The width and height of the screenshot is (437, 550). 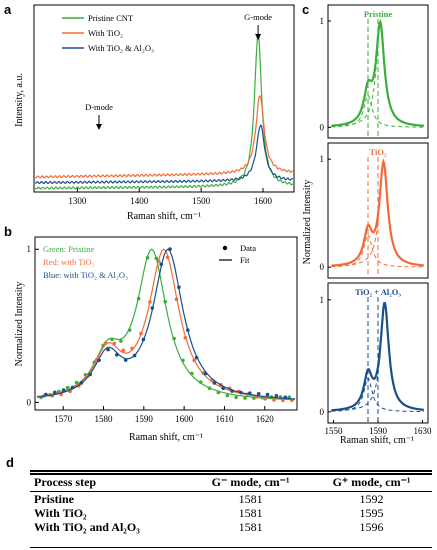 I want to click on panel-c-subplot-title: TiO₂, so click(x=377, y=152).